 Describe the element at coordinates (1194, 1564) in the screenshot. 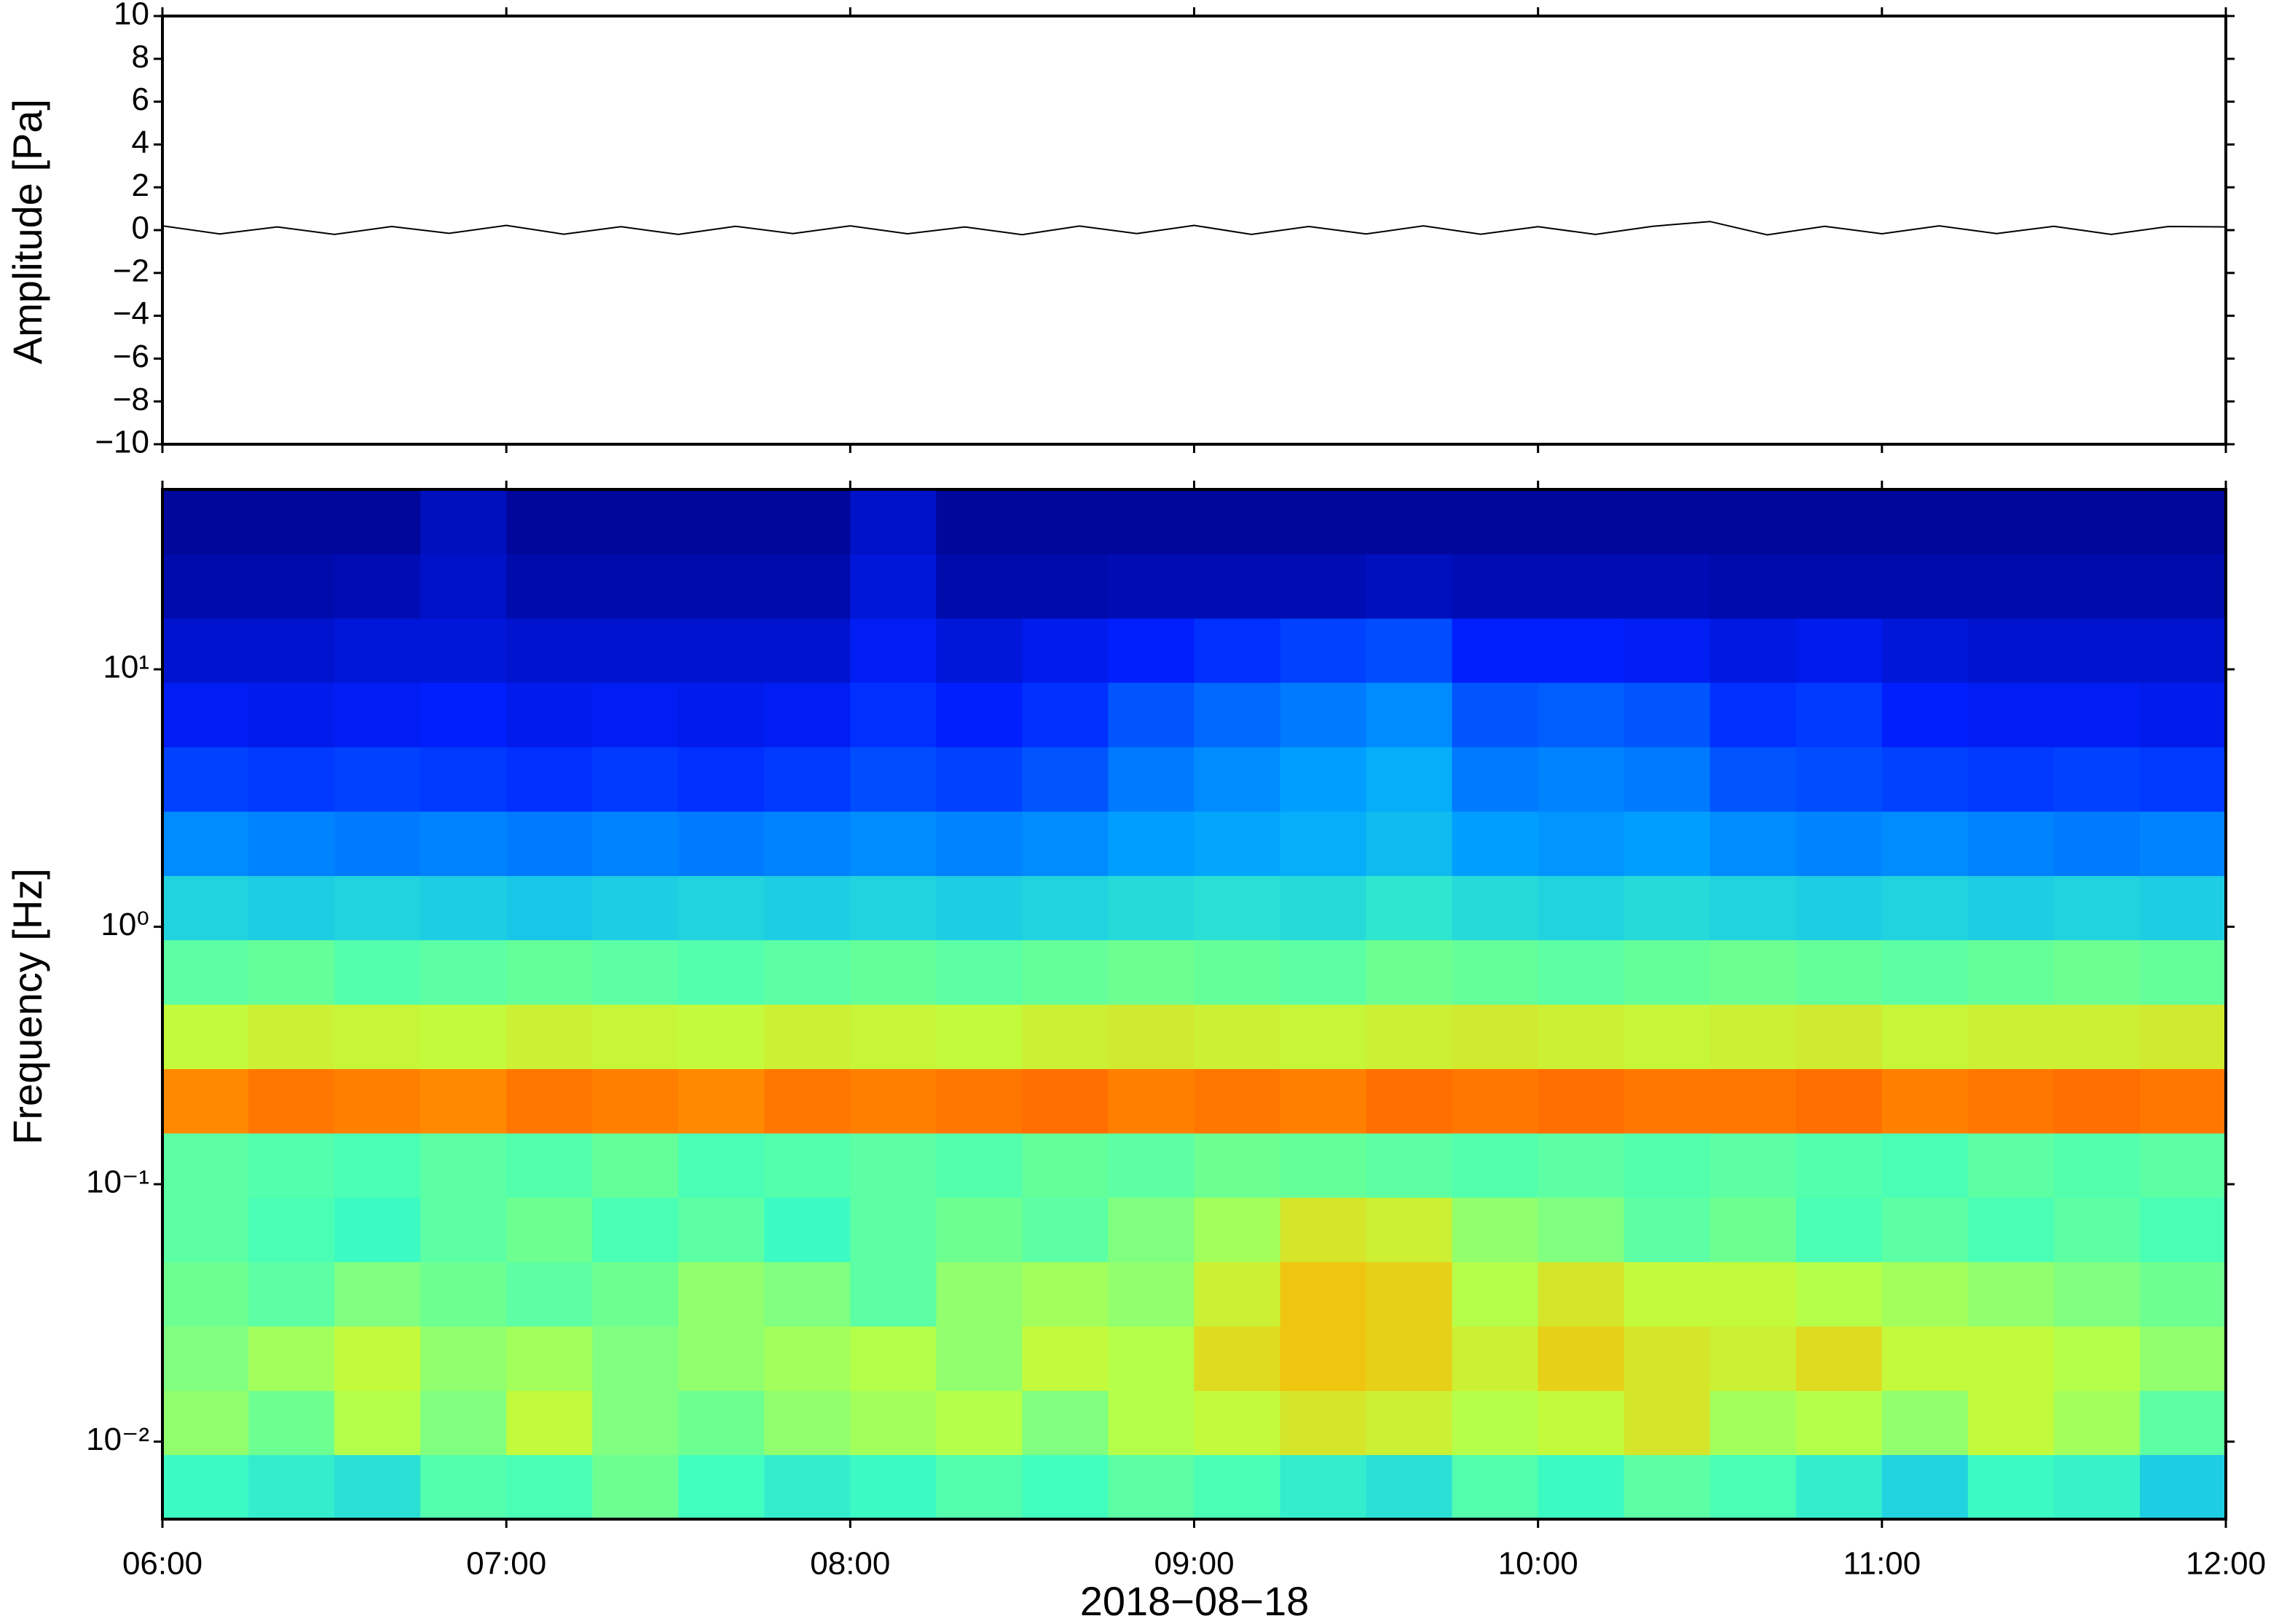

I see `x-tick-label: 09:00` at that location.